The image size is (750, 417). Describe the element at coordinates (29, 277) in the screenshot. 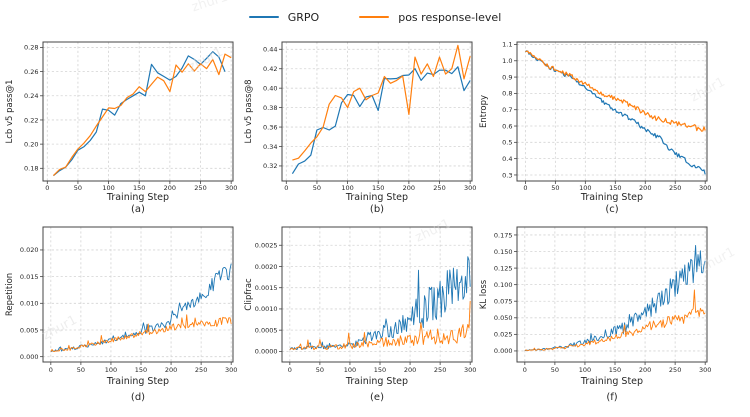

I see `y-tick-label: 0.015` at that location.